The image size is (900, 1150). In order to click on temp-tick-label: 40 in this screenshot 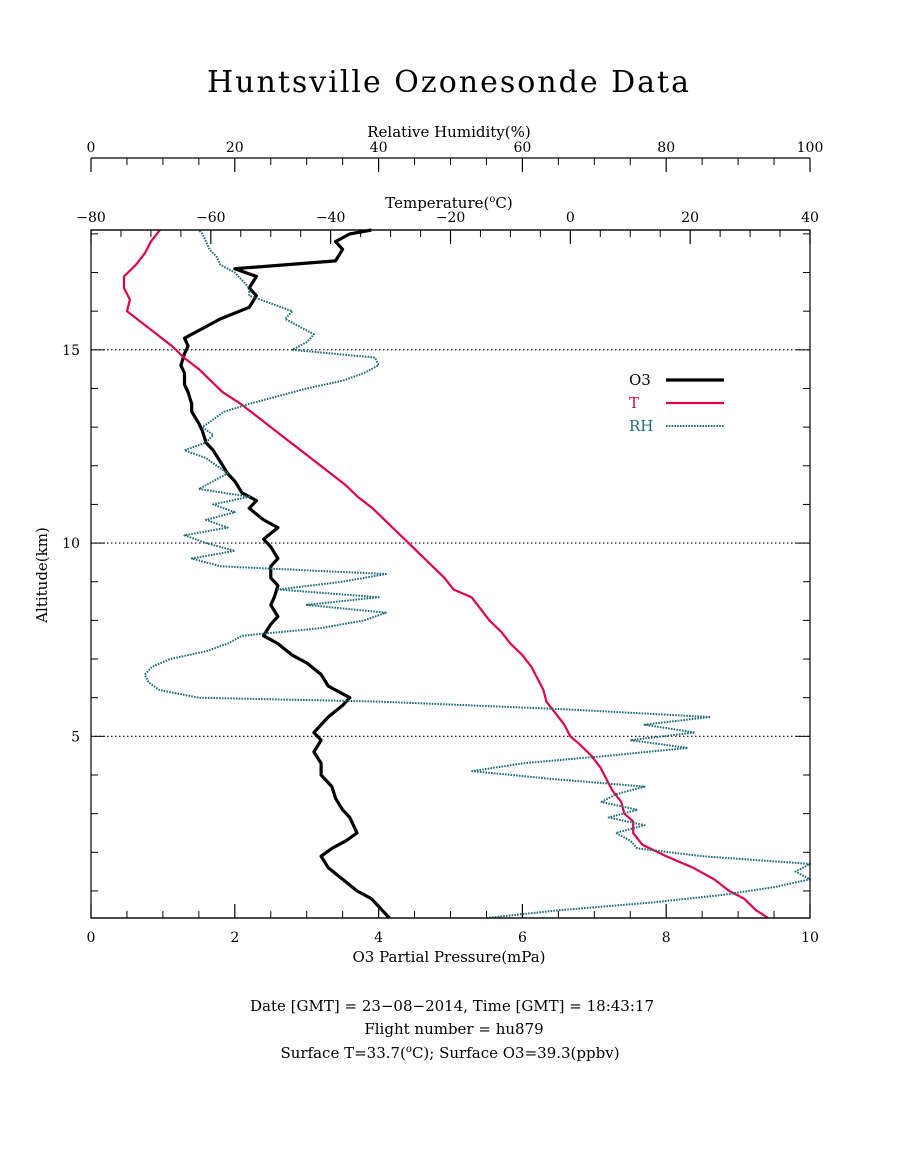, I will do `click(810, 218)`.